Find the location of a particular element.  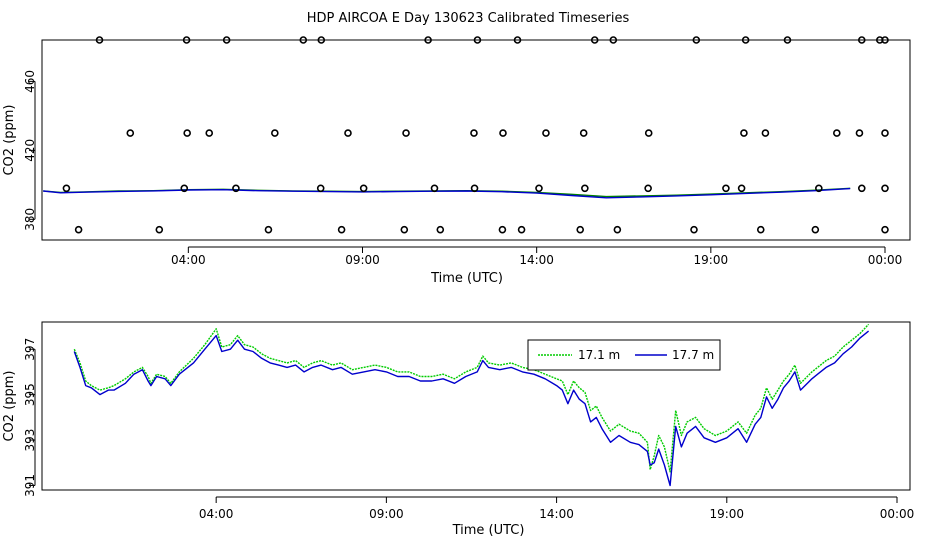

y-tick-label: 460 is located at coordinates (30, 81).